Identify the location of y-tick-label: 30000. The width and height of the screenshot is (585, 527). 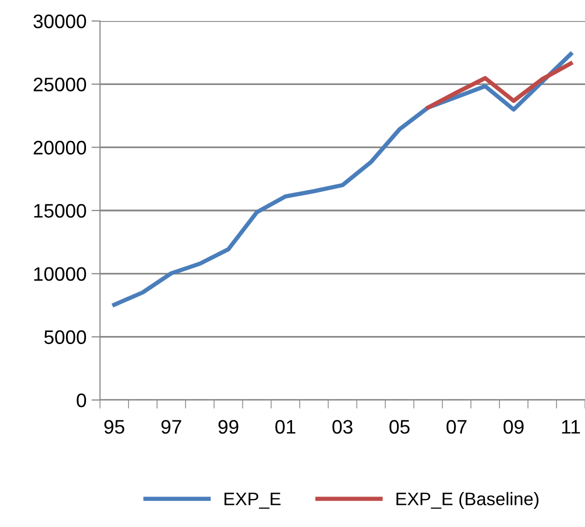
(59, 21).